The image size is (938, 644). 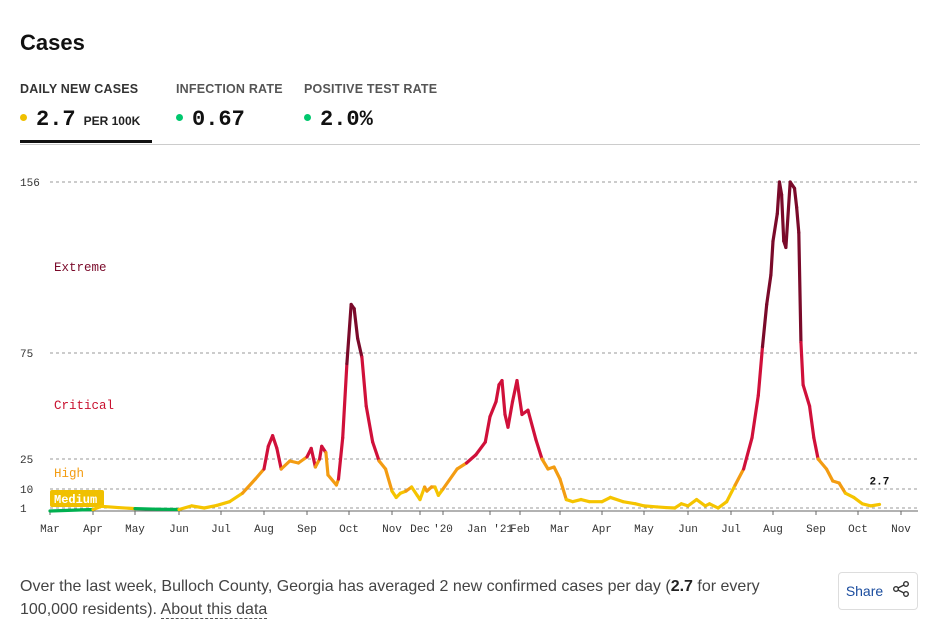 What do you see at coordinates (86, 112) in the screenshot?
I see `tab-daily-new-cases: DAILY NEW CASES 2.7 PER 100K` at bounding box center [86, 112].